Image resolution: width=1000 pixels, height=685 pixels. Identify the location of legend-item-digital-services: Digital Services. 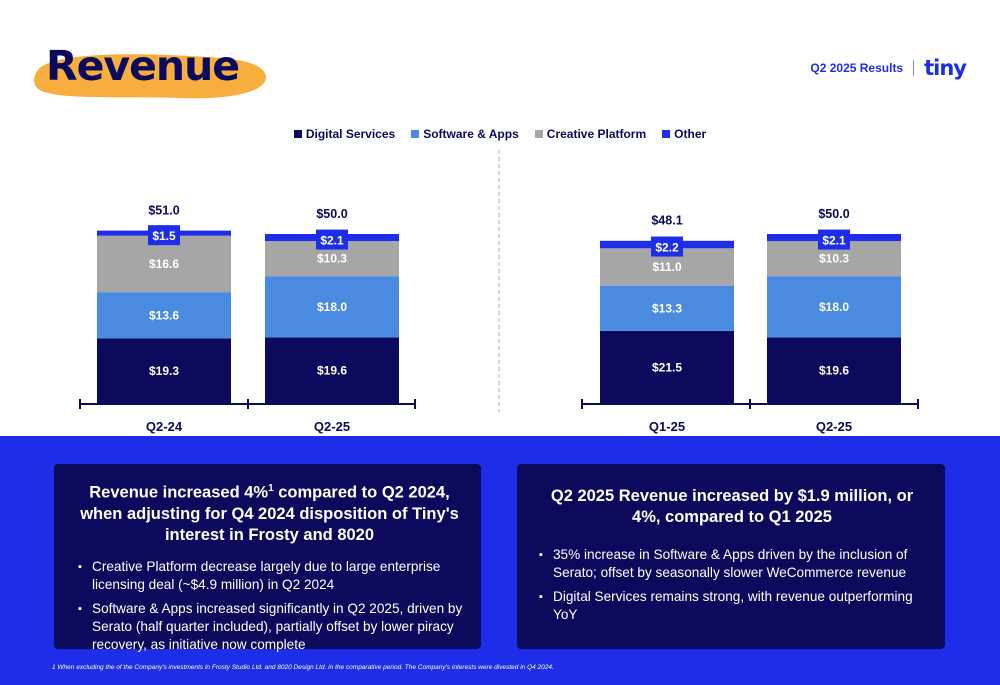
(344, 134).